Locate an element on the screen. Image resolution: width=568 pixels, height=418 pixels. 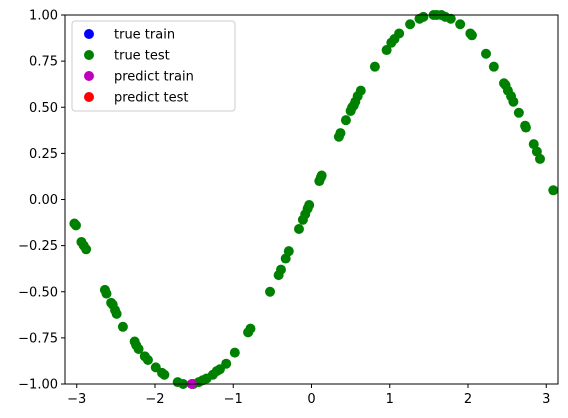
x-tick-label-0: −3 is located at coordinates (76, 399).